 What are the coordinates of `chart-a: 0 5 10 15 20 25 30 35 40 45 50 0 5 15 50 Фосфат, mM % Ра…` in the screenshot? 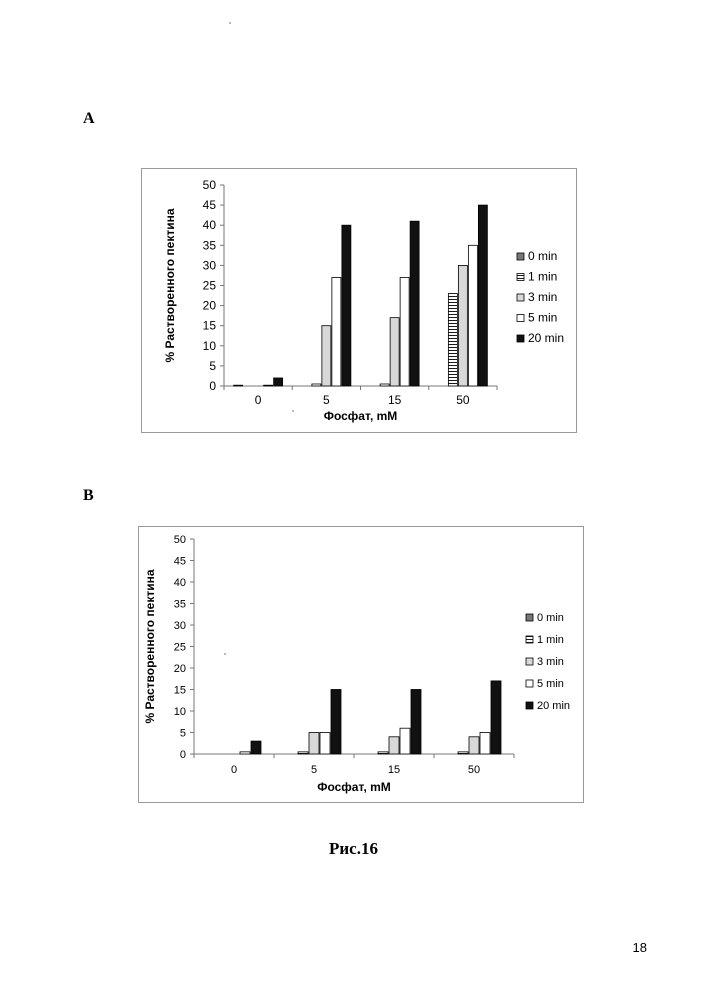 It's located at (363, 300).